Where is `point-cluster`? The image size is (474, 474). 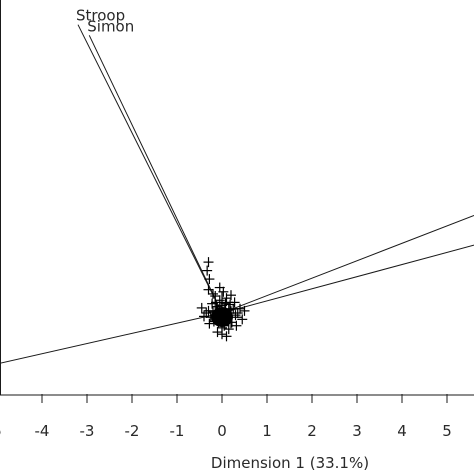
point-cluster is located at coordinates (222, 317).